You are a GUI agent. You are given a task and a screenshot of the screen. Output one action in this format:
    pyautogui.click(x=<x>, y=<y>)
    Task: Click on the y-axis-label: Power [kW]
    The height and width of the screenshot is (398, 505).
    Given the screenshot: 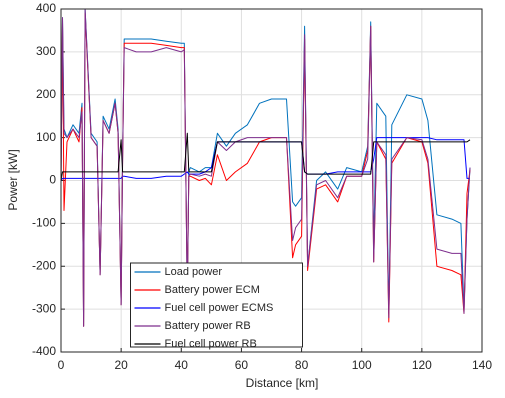 What is the action you would take?
    pyautogui.click(x=13, y=179)
    